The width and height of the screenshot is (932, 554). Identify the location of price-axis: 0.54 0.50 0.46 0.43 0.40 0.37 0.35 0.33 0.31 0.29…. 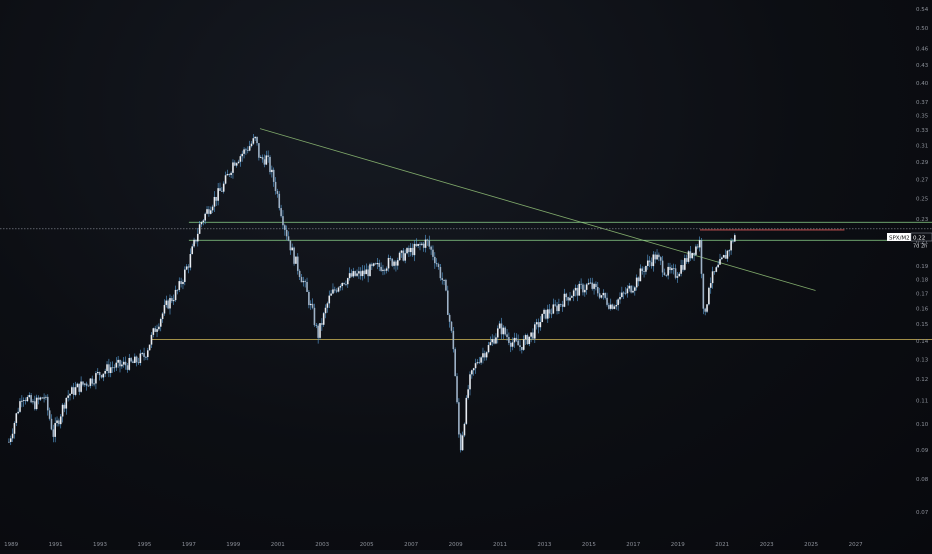
(922, 261).